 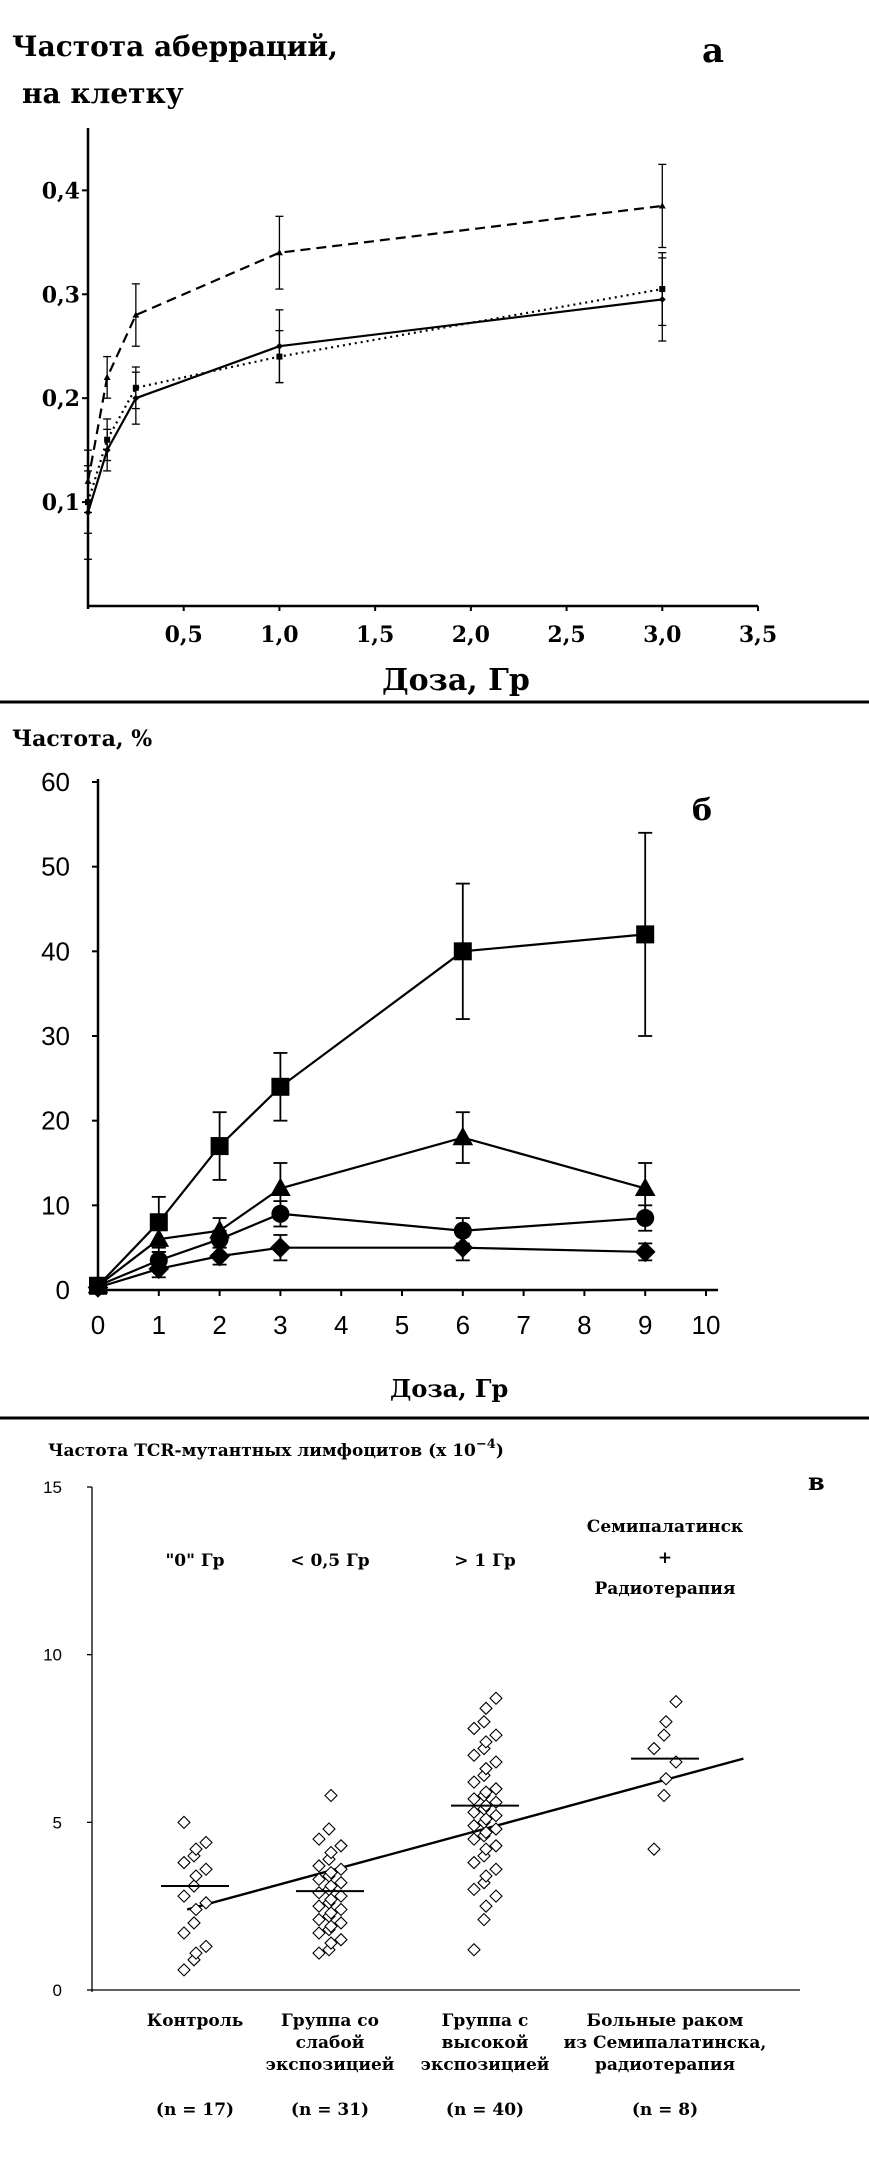 I want to click on chart-c-trend-line, so click(x=465, y=1834).